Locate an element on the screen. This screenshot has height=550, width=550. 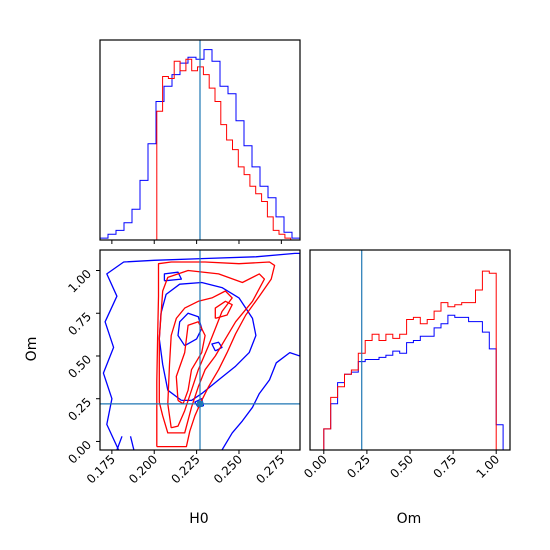
y-axis-label-om: Om is located at coordinates (32, 349).